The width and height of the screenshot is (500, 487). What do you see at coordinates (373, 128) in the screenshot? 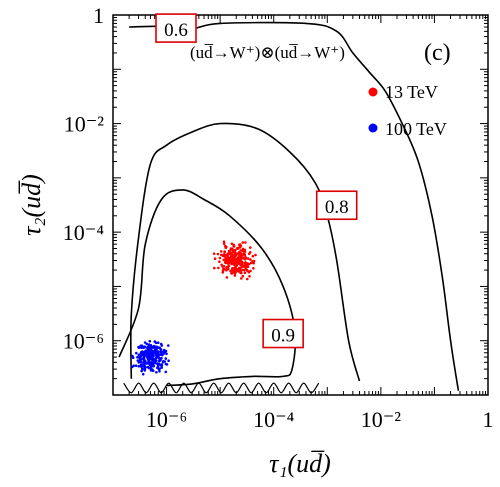
I see `legend-marker-100tev` at bounding box center [373, 128].